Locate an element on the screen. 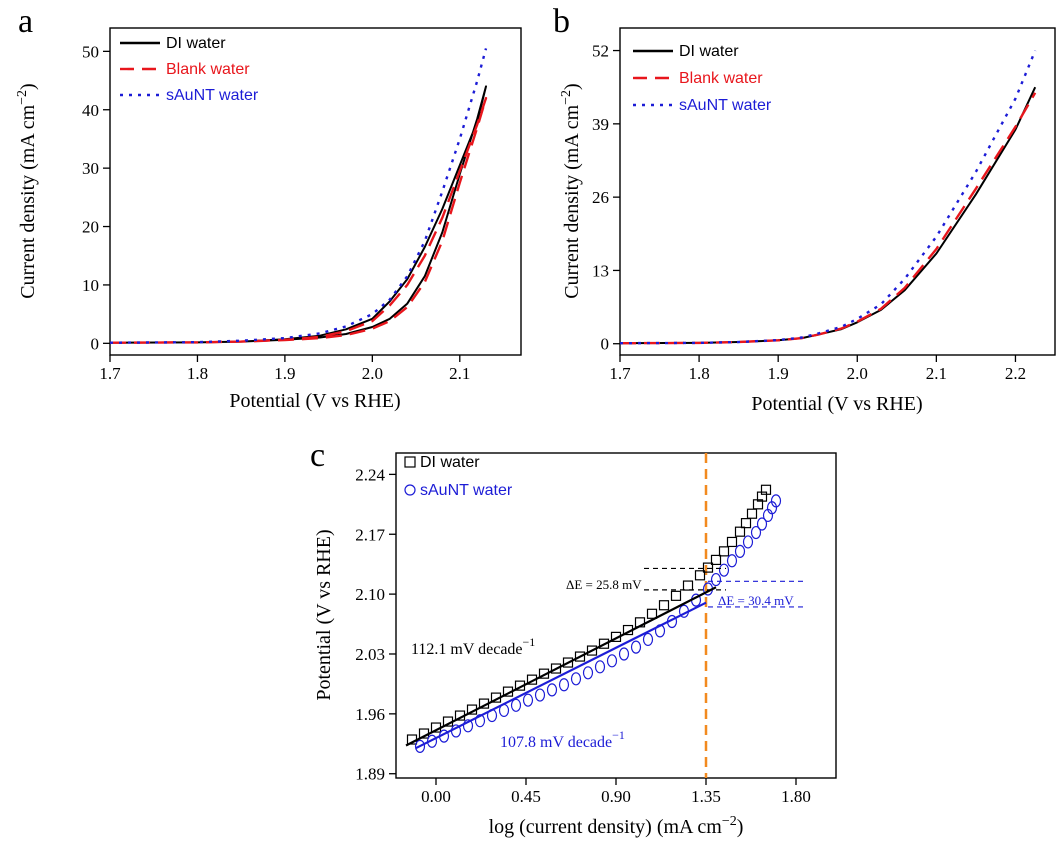 The width and height of the screenshot is (1058, 842). a-x-tick-label: 1.8 is located at coordinates (197, 373).